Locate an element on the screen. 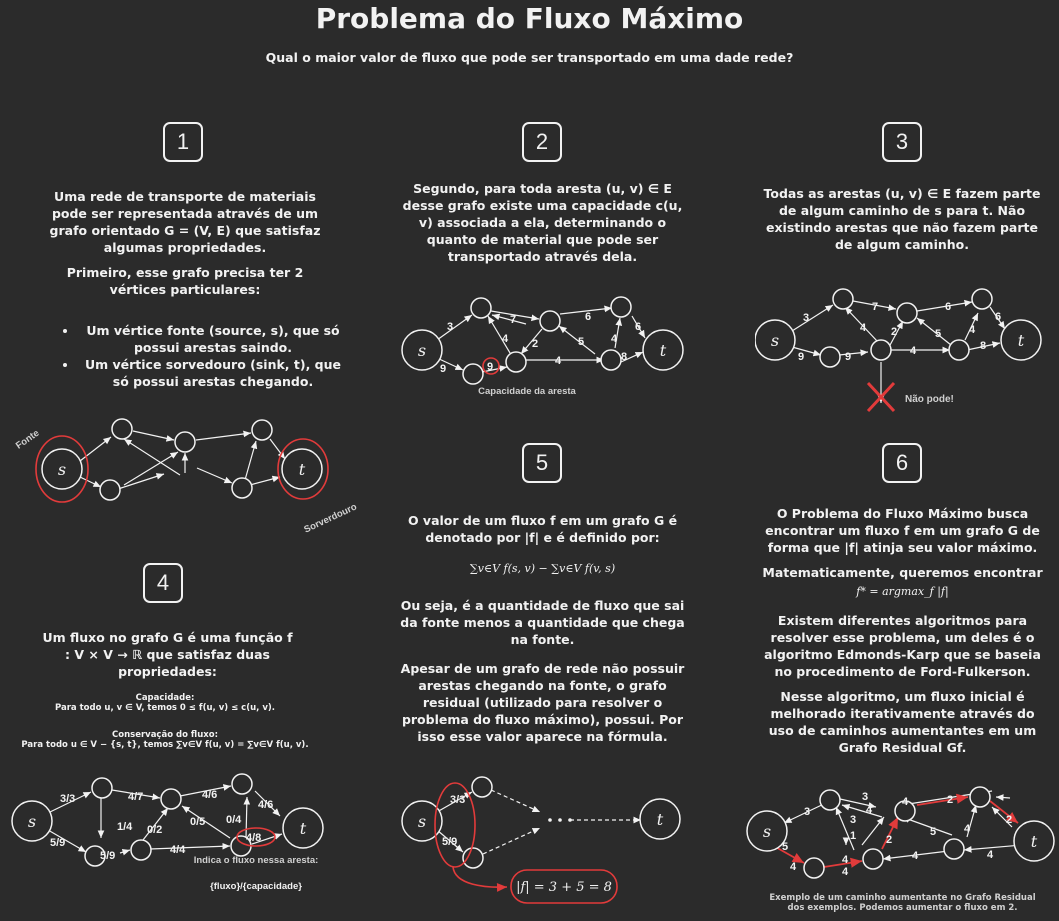 Image resolution: width=1059 pixels, height=921 pixels. flow-highlight is located at coordinates (256, 837).